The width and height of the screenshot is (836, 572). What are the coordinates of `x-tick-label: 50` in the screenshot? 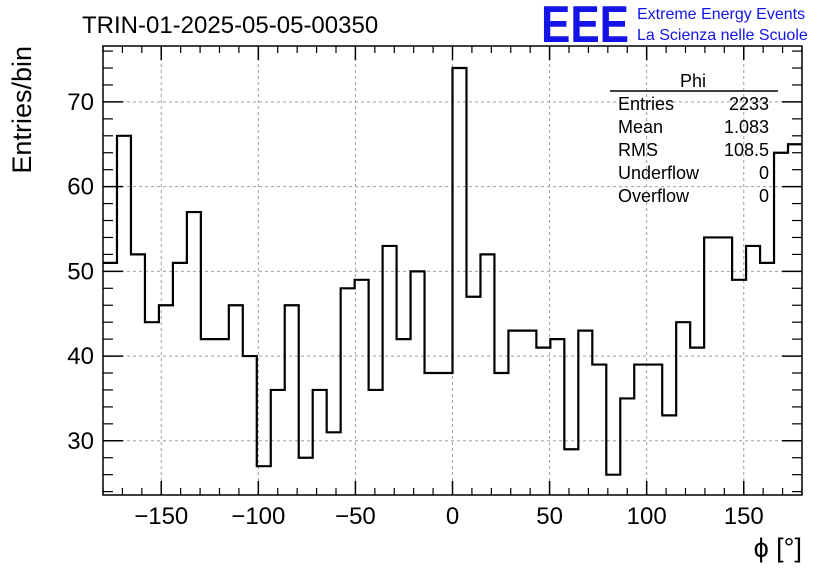 It's located at (549, 516).